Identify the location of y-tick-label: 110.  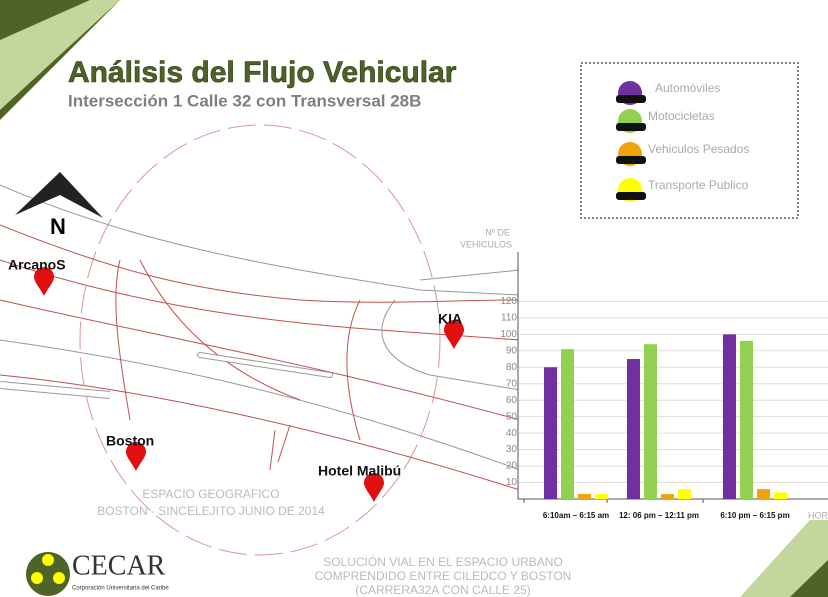
(509, 318).